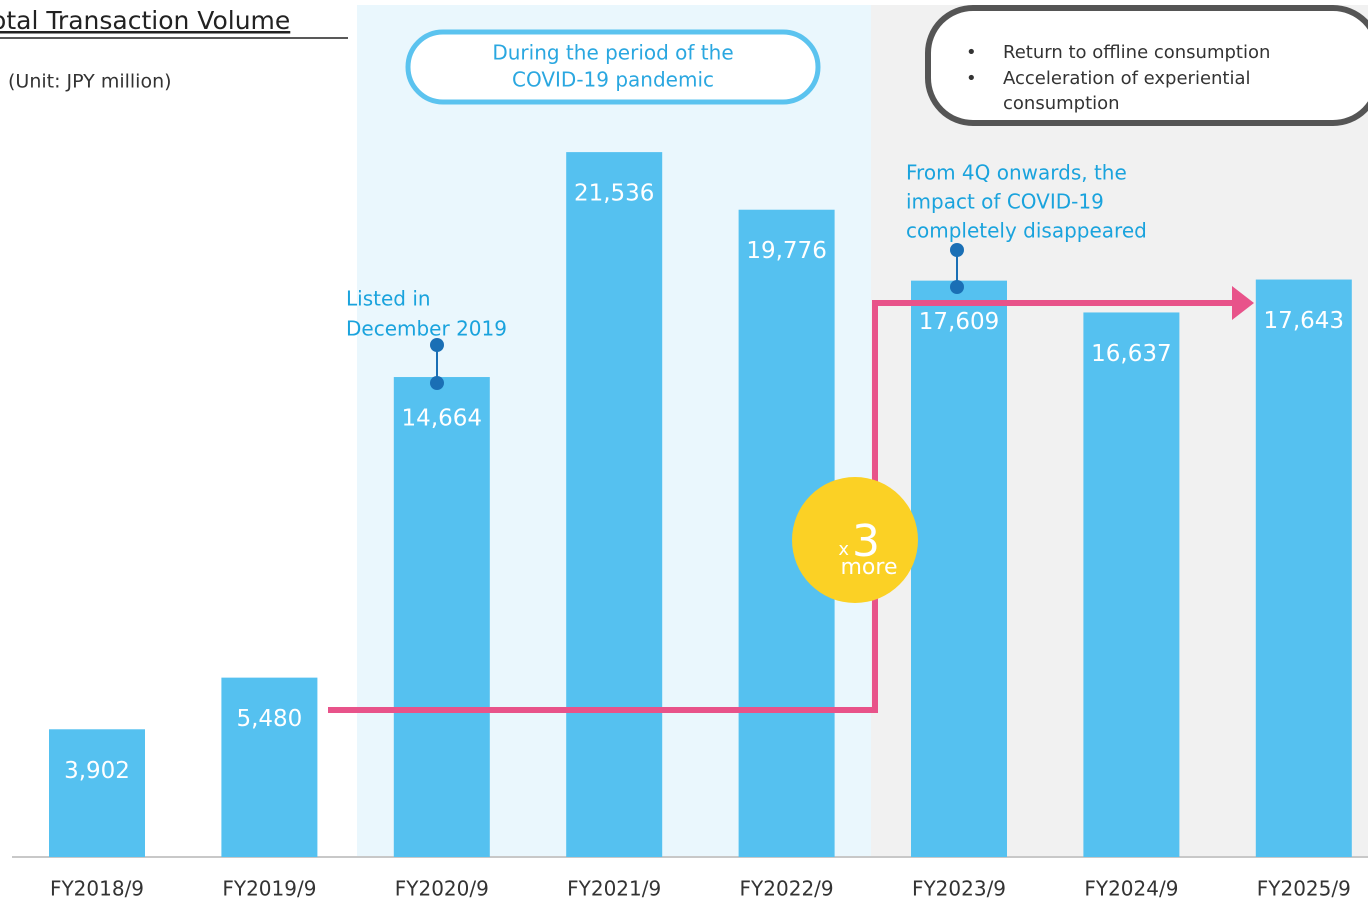  What do you see at coordinates (269, 889) in the screenshot?
I see `x-tick-label: FY2019/9` at bounding box center [269, 889].